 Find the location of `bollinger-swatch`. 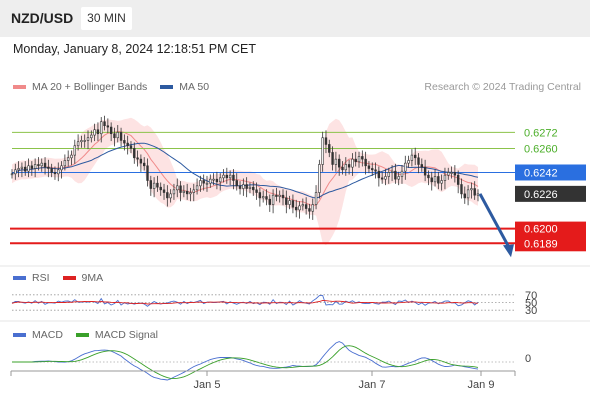

bollinger-swatch is located at coordinates (19, 87).